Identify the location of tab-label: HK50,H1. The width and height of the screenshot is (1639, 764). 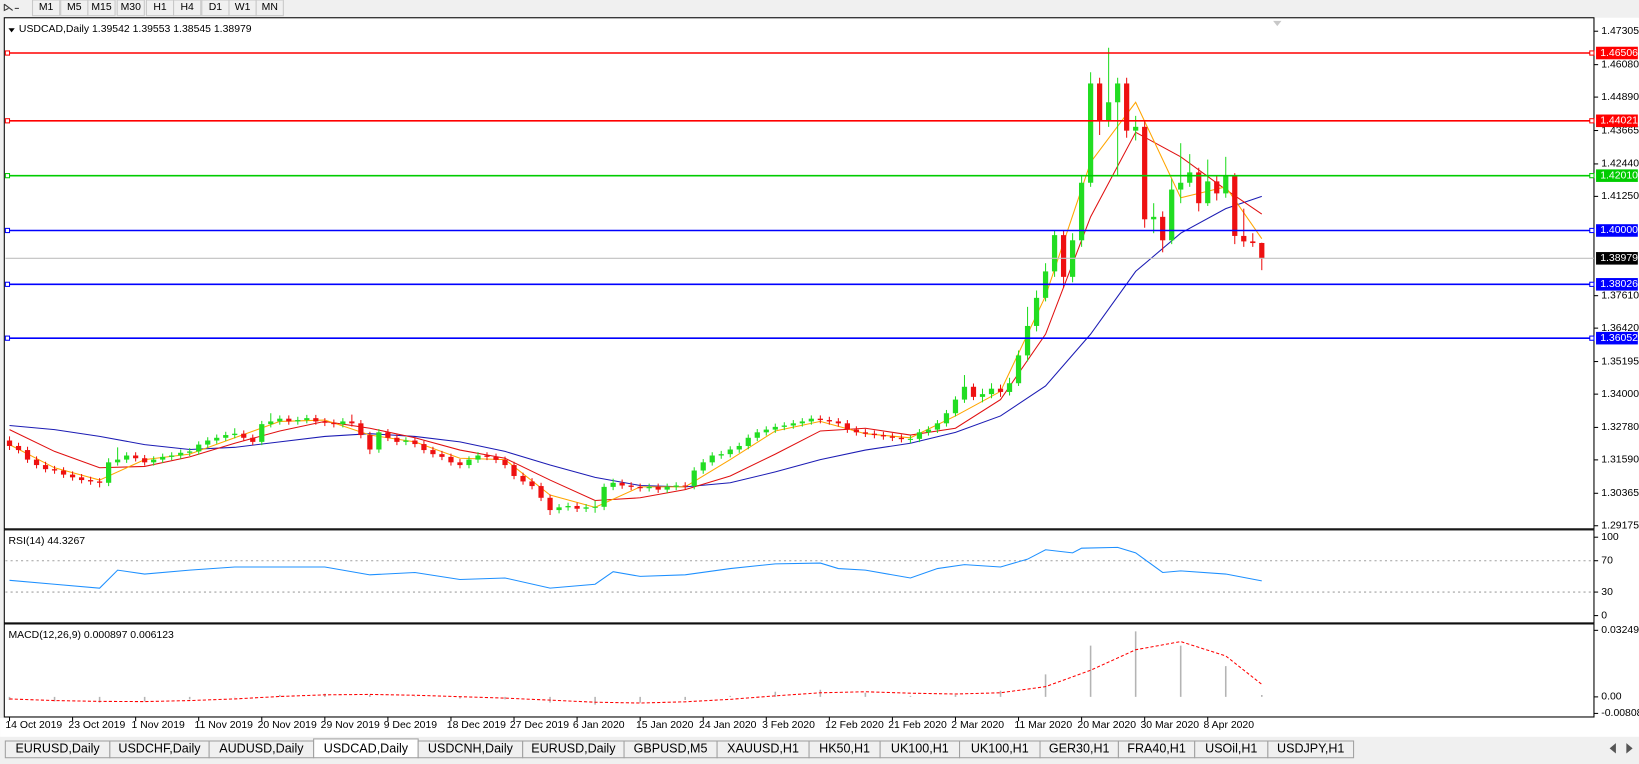
(844, 749).